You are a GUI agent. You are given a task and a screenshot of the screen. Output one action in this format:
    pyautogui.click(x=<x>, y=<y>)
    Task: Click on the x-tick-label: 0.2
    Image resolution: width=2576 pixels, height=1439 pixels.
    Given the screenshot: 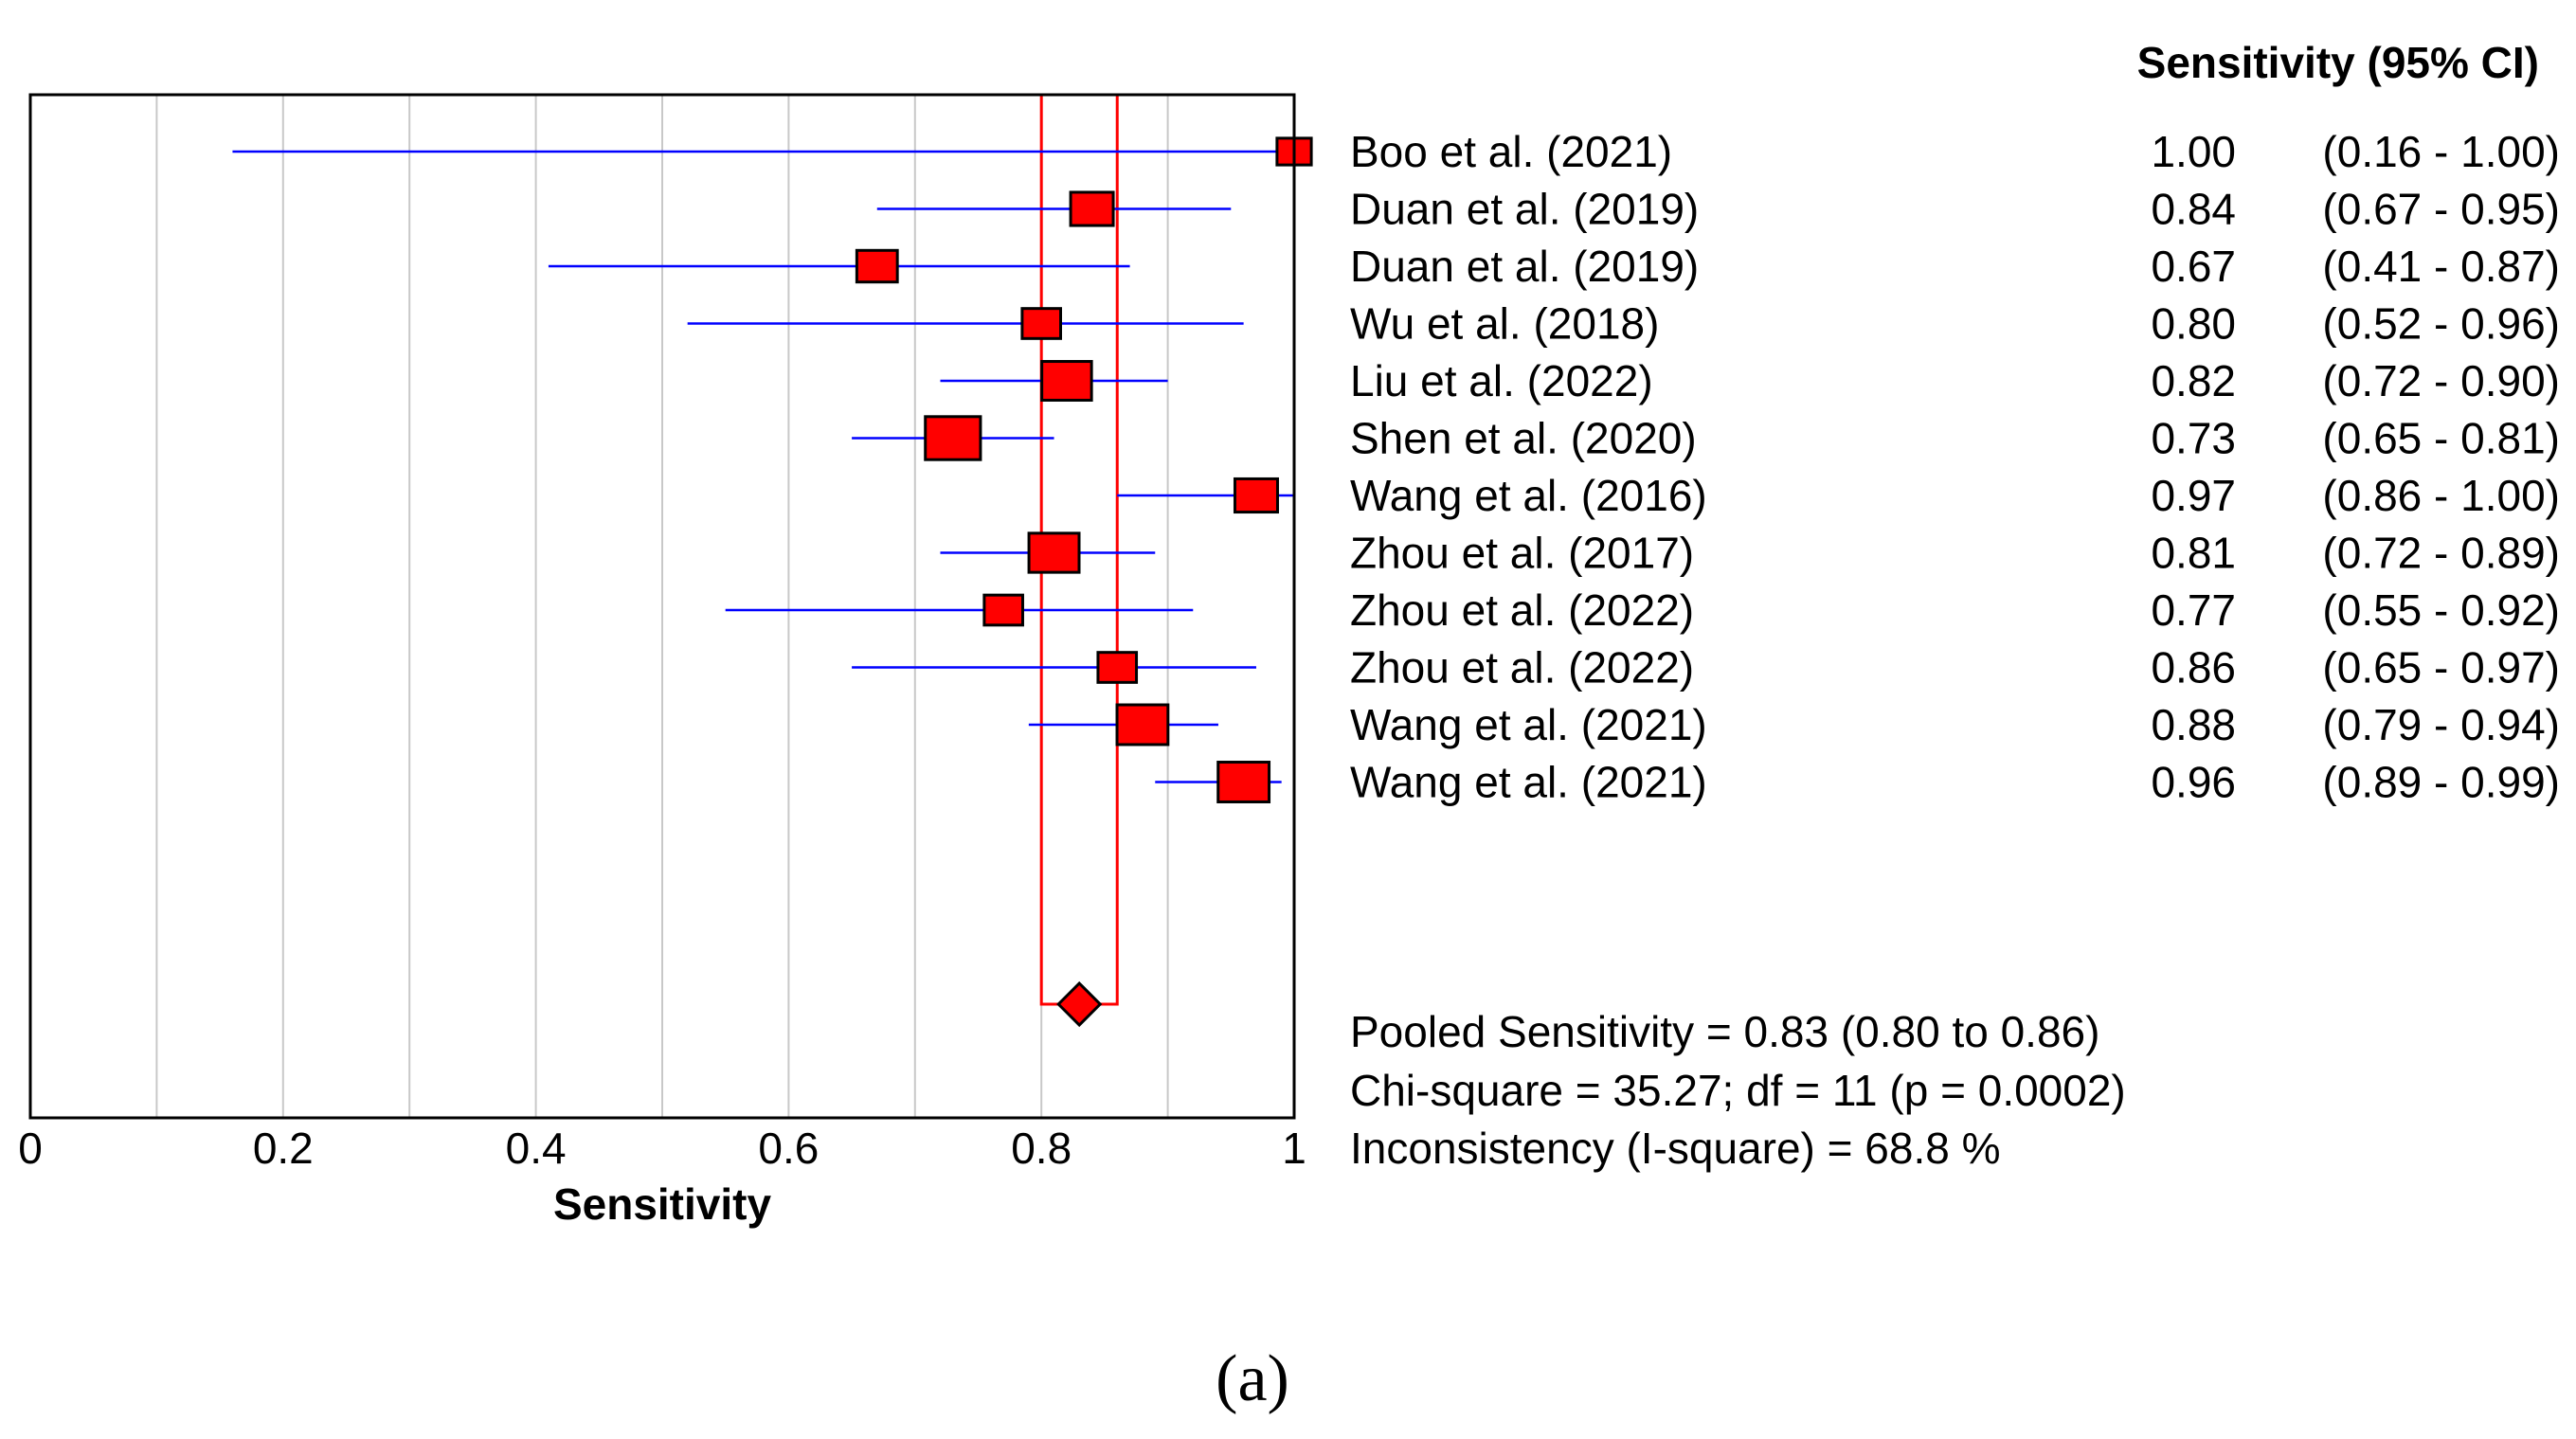 What is the action you would take?
    pyautogui.click(x=283, y=1148)
    